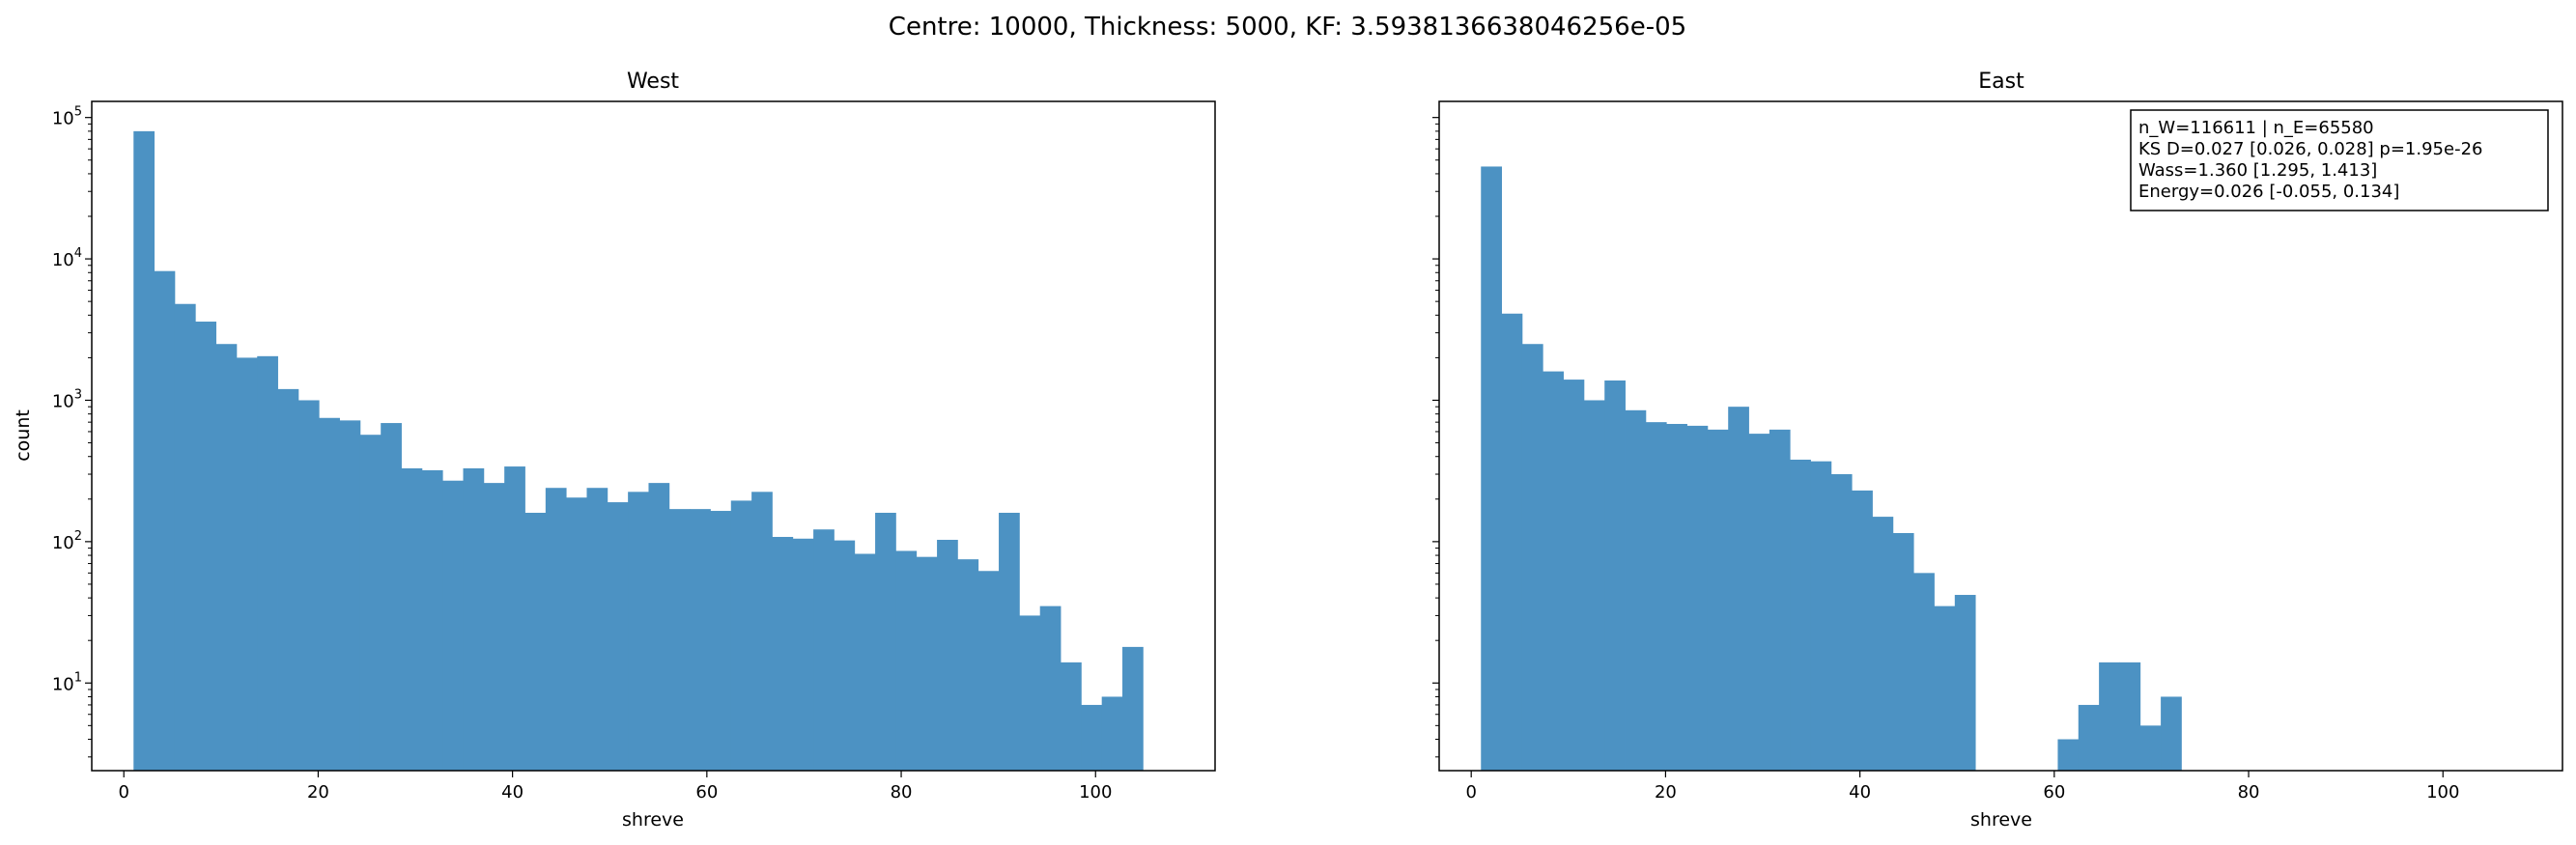  I want to click on east-x-axis-label: shreve, so click(2001, 820).